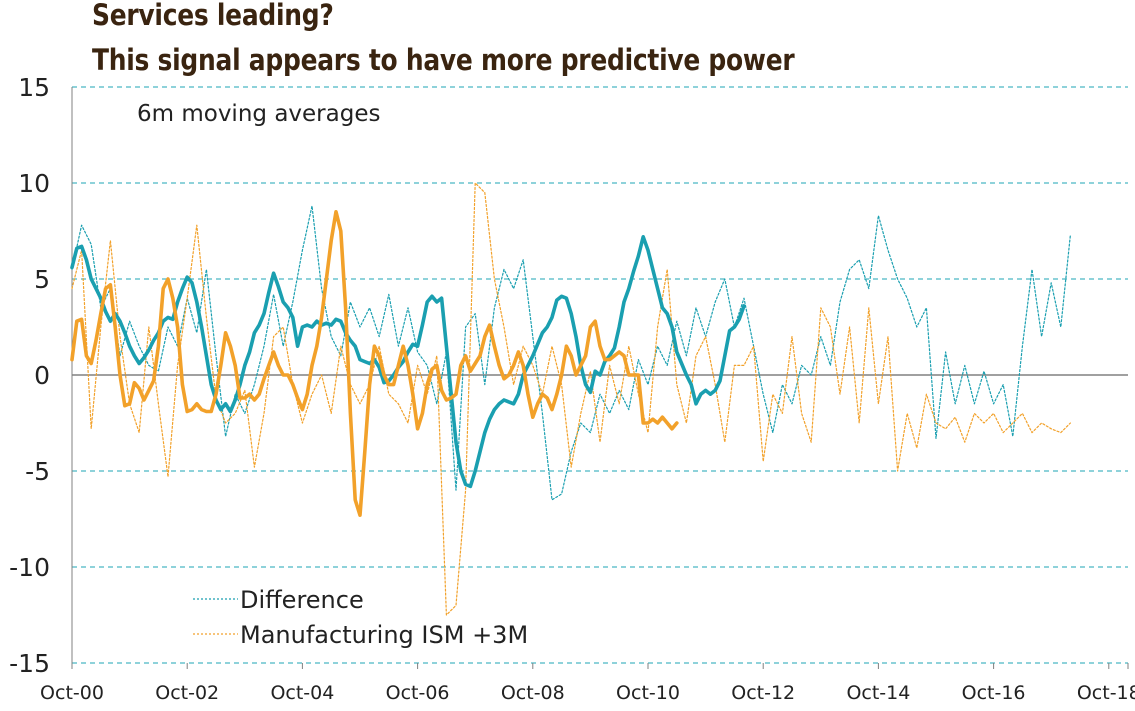 This screenshot has width=1135, height=711. I want to click on x-tick-label: Oct-06, so click(418, 693).